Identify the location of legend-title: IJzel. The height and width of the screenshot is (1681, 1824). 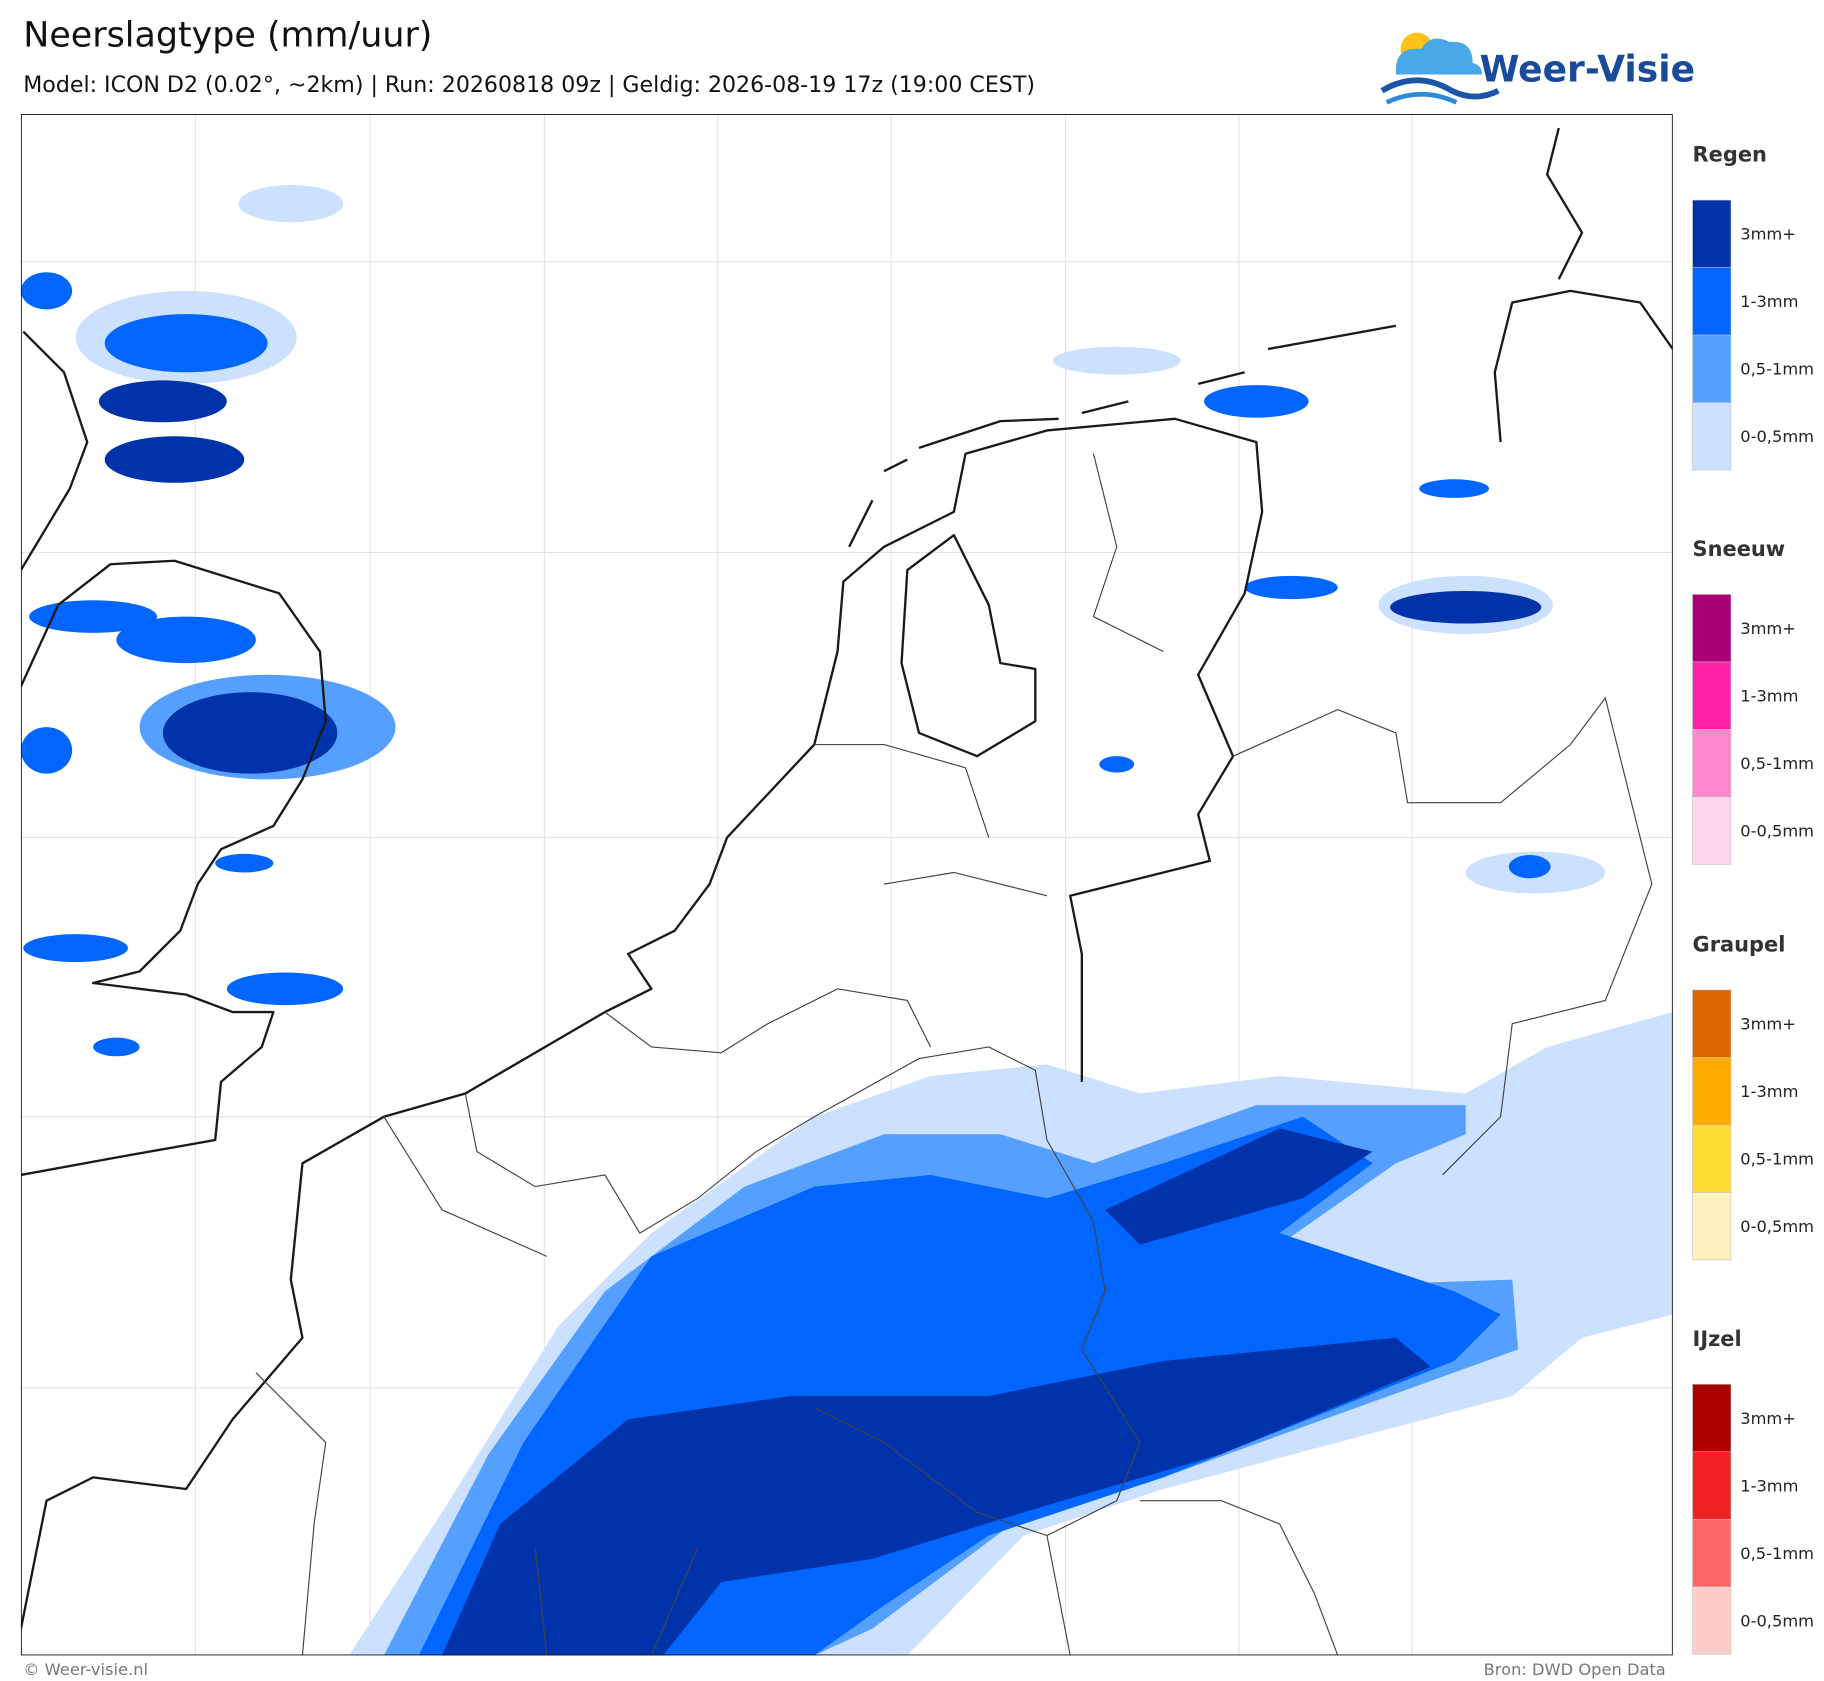
(1717, 1339).